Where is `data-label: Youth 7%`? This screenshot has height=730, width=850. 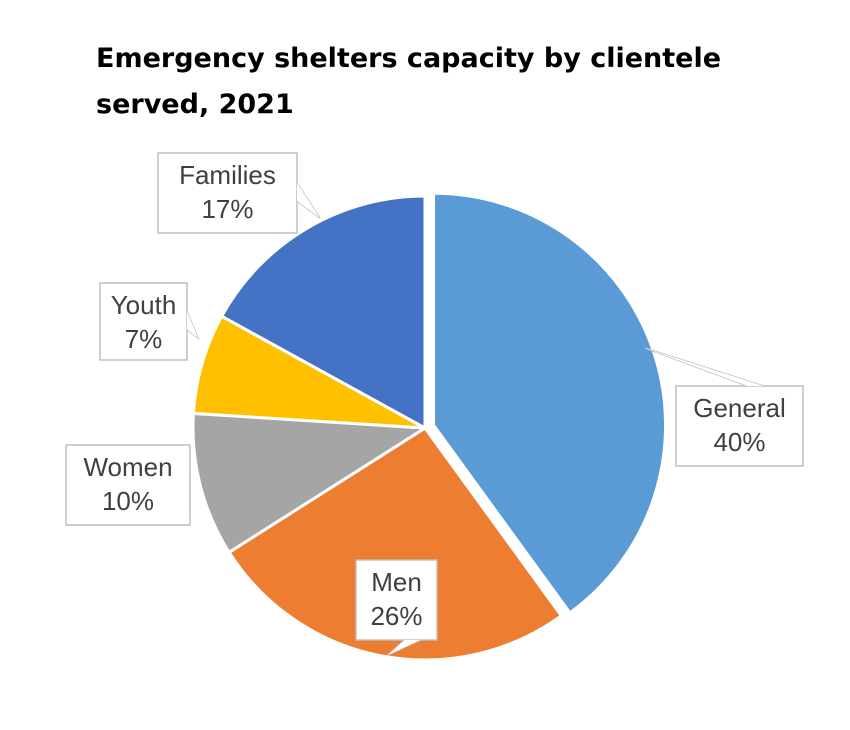 data-label: Youth 7% is located at coordinates (149, 321).